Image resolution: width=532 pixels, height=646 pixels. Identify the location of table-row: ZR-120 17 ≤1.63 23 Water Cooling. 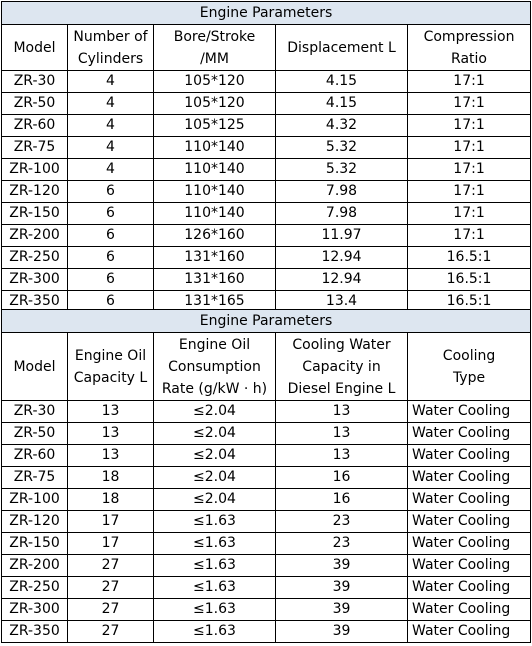
(266, 521).